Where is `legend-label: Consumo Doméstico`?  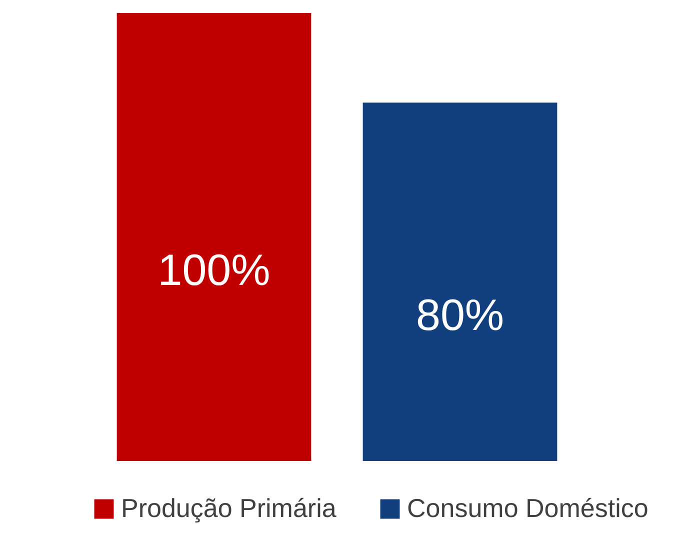 legend-label: Consumo Doméstico is located at coordinates (527, 508).